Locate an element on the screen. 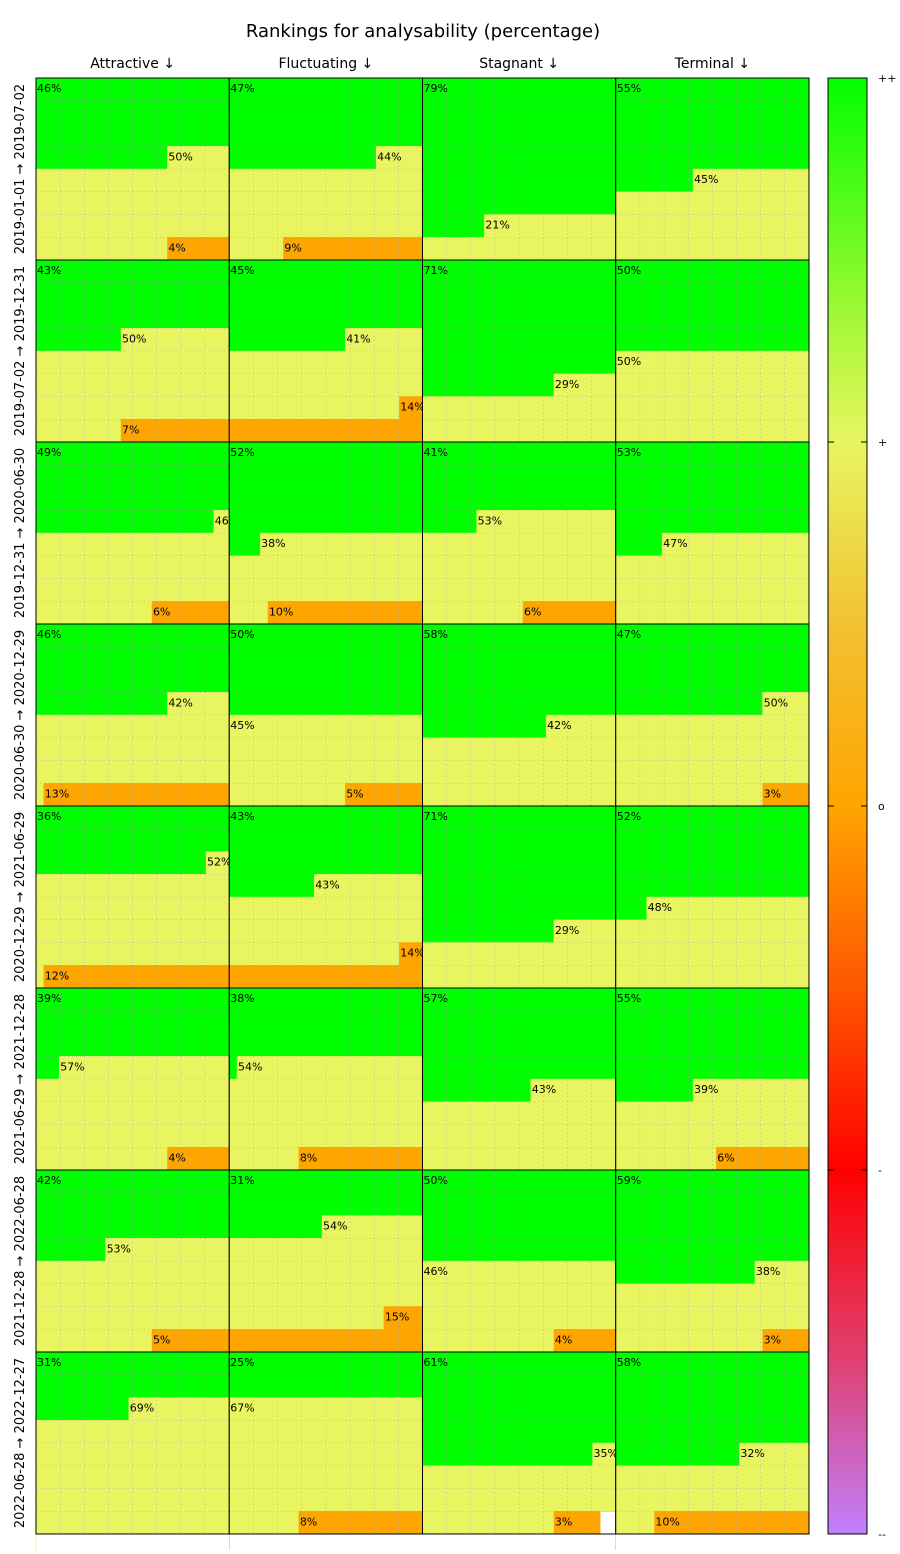 The width and height of the screenshot is (900, 1554). segment-label: 14% is located at coordinates (412, 953).